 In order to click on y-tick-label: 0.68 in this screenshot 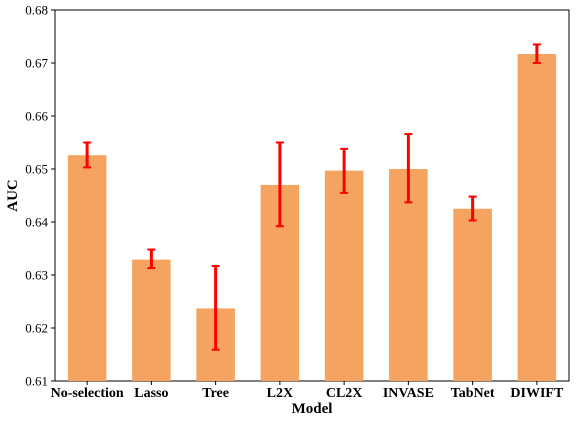, I will do `click(36, 10)`.